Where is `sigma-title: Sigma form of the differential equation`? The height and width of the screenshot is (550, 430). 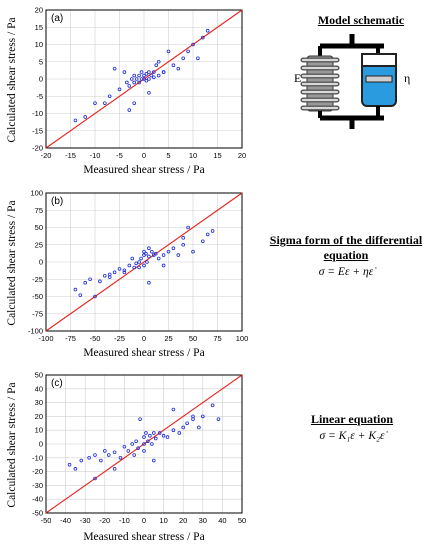
sigma-title: Sigma form of the differential equation is located at coordinates (346, 247).